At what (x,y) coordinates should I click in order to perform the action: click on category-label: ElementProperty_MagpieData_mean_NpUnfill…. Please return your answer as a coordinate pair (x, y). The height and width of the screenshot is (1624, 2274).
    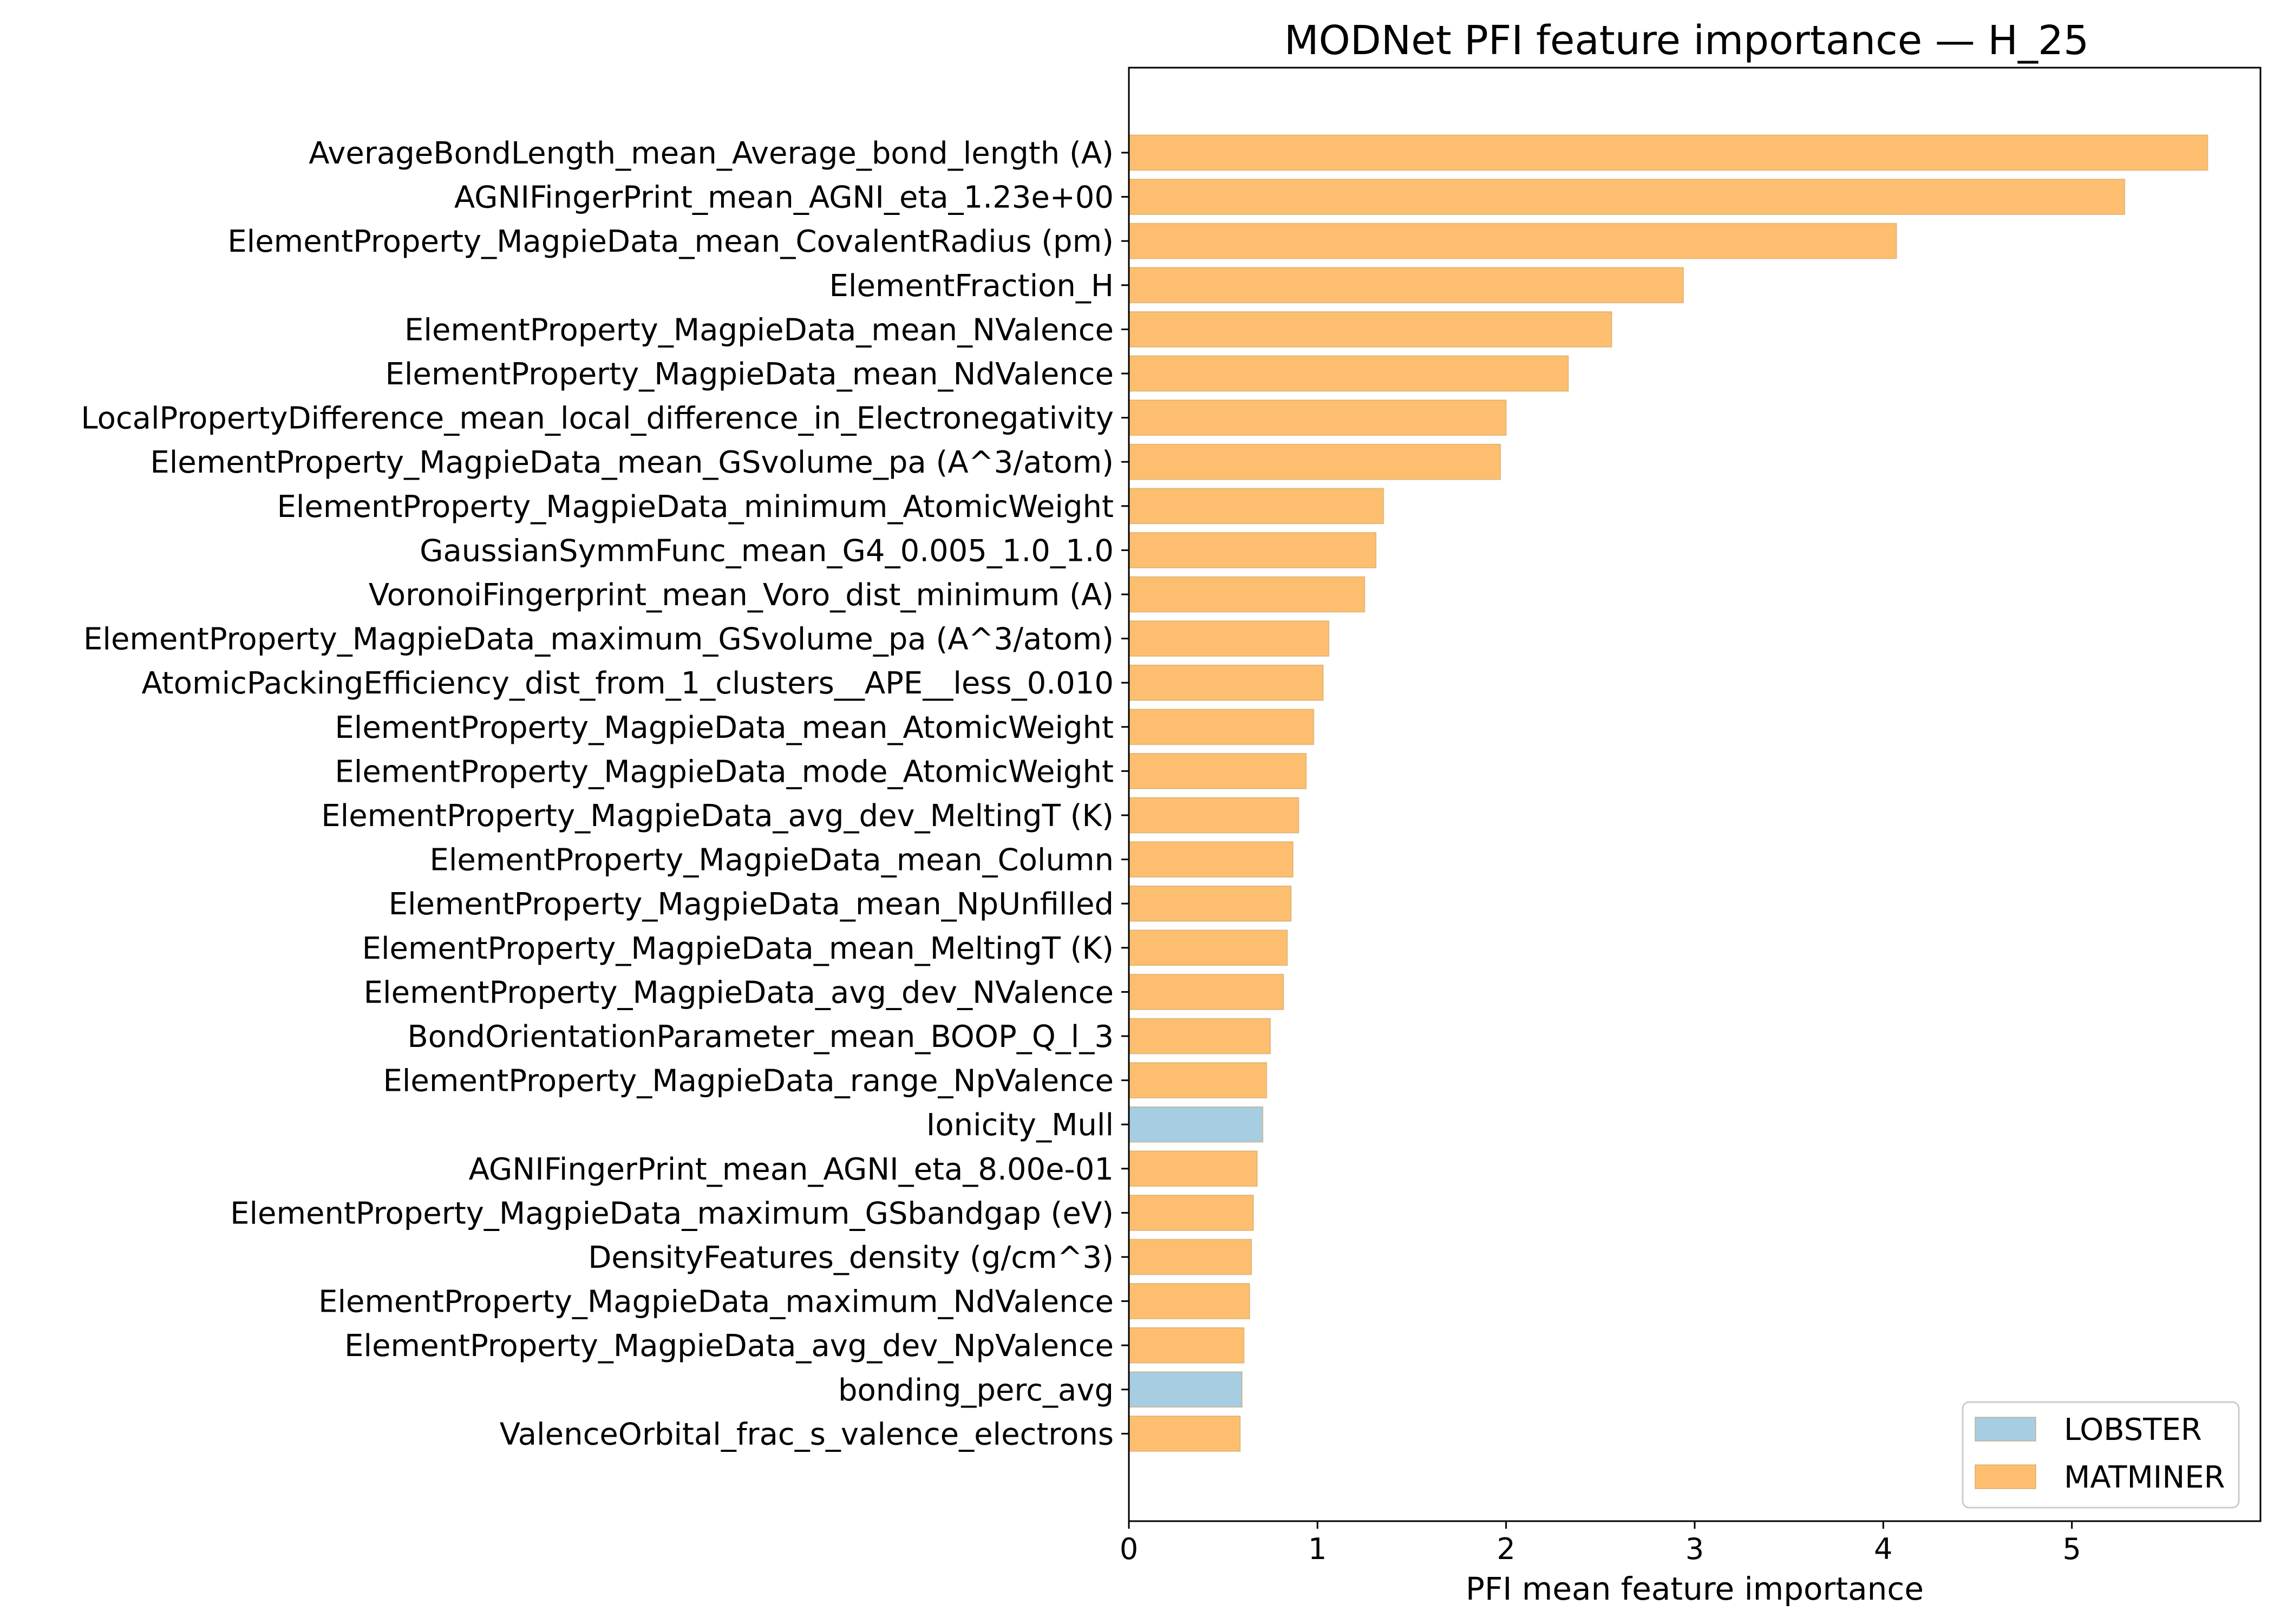
    Looking at the image, I should click on (752, 905).